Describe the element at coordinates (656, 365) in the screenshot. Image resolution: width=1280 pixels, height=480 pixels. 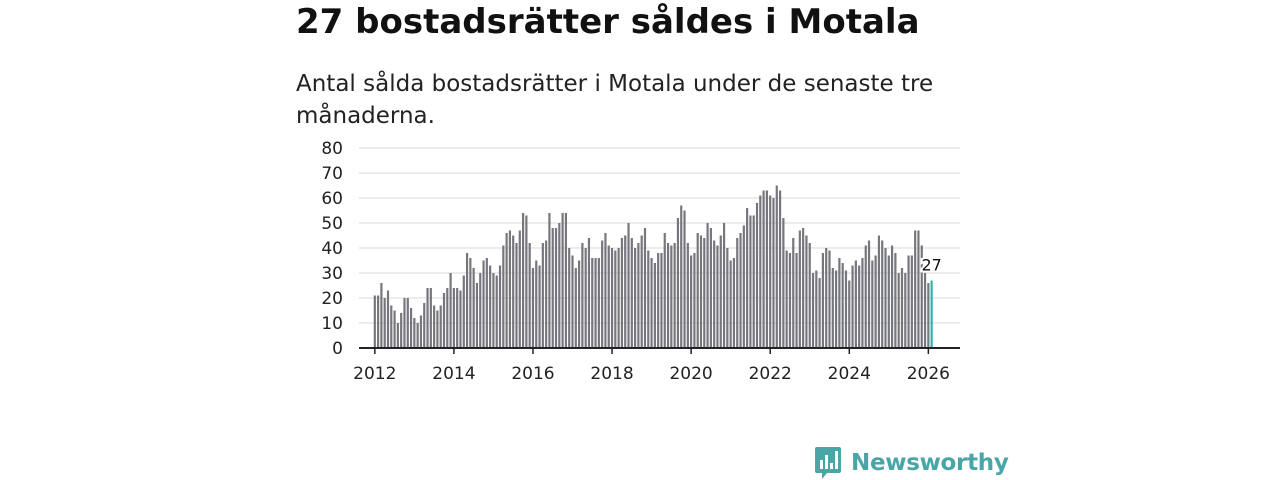
I see `x-axis: 2012 2014 2016 2018 2020 2022 2024 2026` at that location.